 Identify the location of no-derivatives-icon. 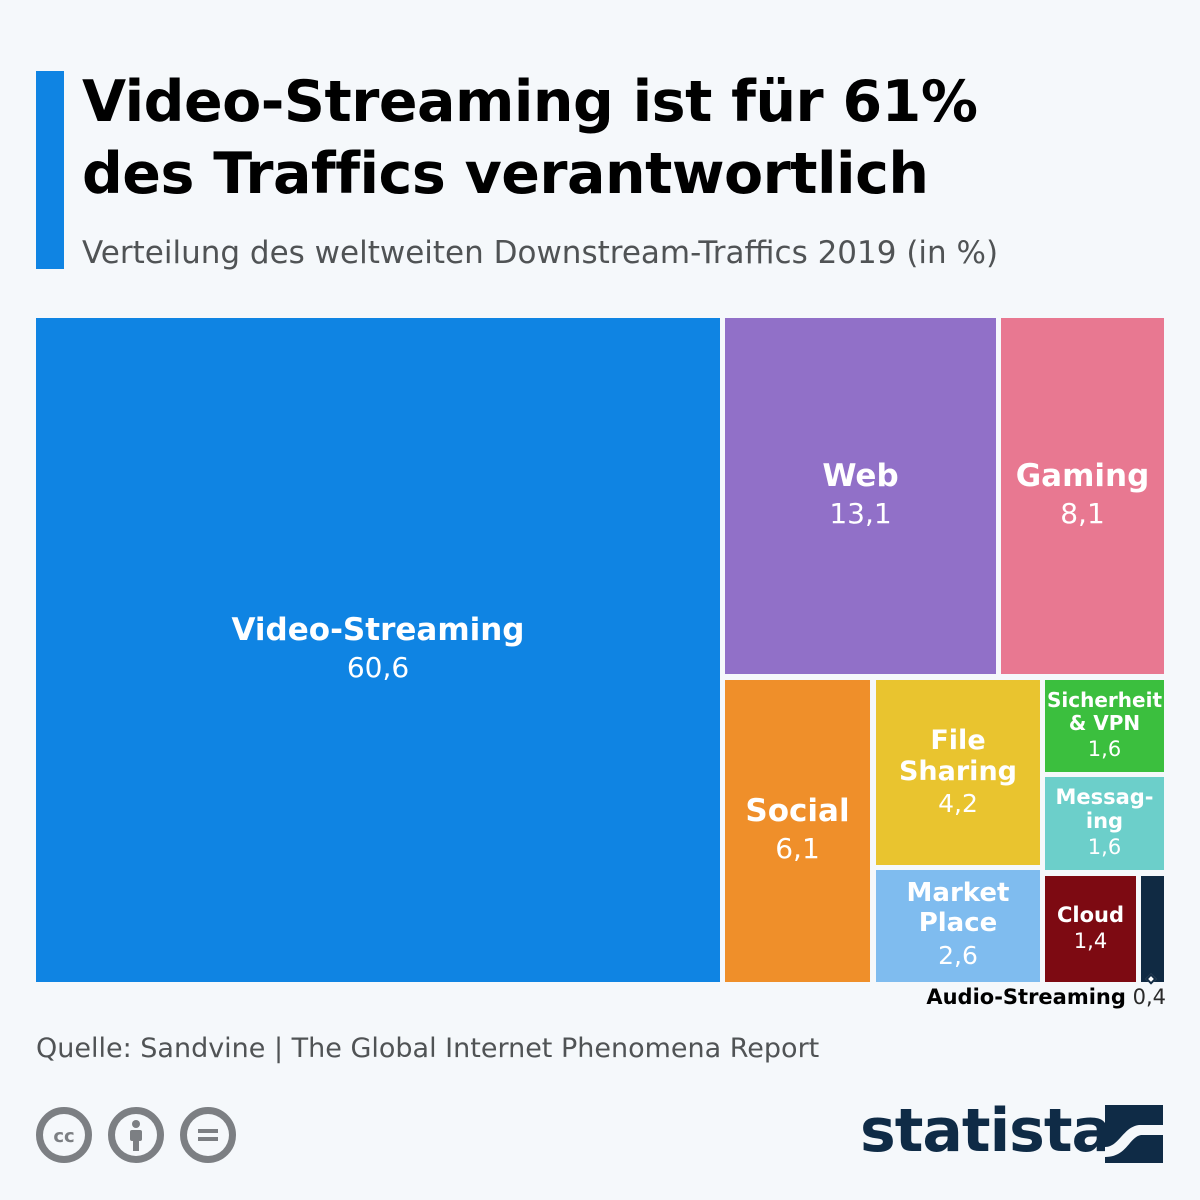
(208, 1135).